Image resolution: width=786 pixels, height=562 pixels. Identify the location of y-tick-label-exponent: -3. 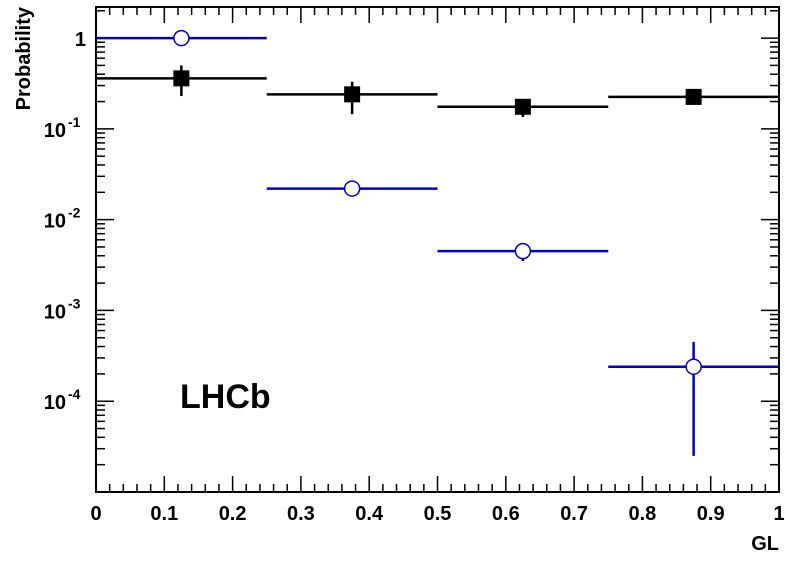
(74, 303).